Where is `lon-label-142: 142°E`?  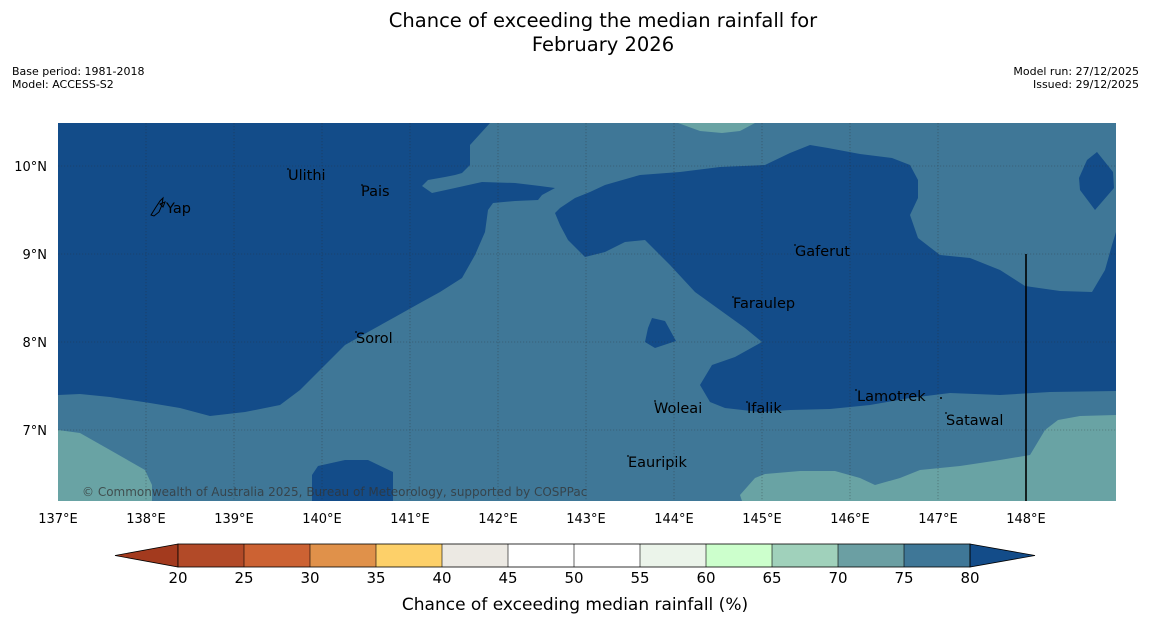 lon-label-142: 142°E is located at coordinates (498, 519).